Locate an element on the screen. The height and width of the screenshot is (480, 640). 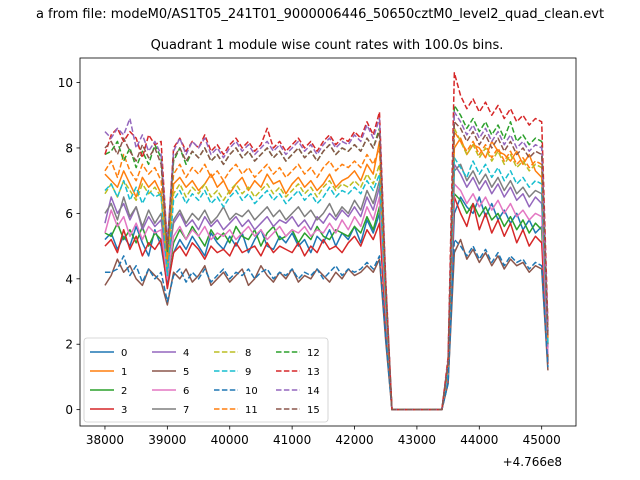
legend-label: 10 is located at coordinates (251, 391).